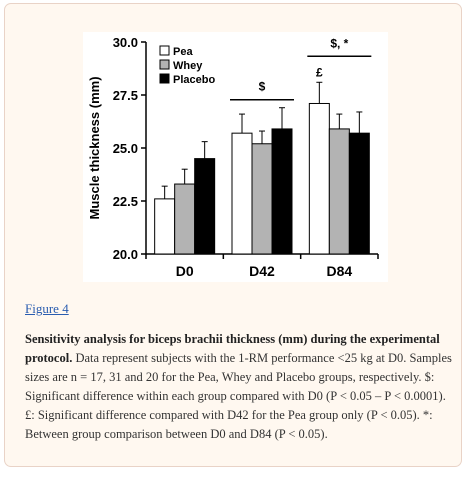 The image size is (468, 477). What do you see at coordinates (319, 72) in the screenshot?
I see `annotation-pound: £` at bounding box center [319, 72].